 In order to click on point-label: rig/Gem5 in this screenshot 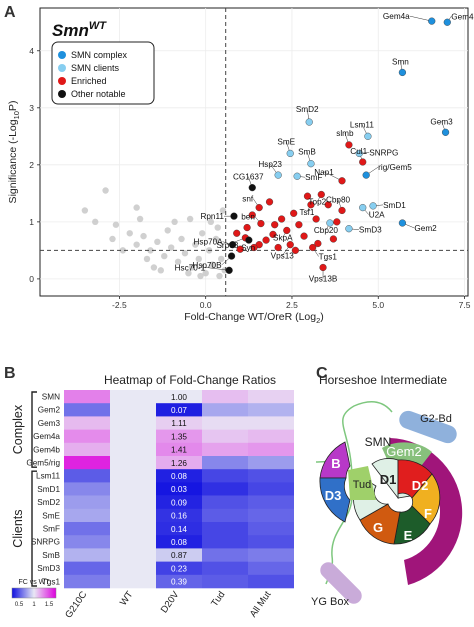, I will do `click(395, 167)`.